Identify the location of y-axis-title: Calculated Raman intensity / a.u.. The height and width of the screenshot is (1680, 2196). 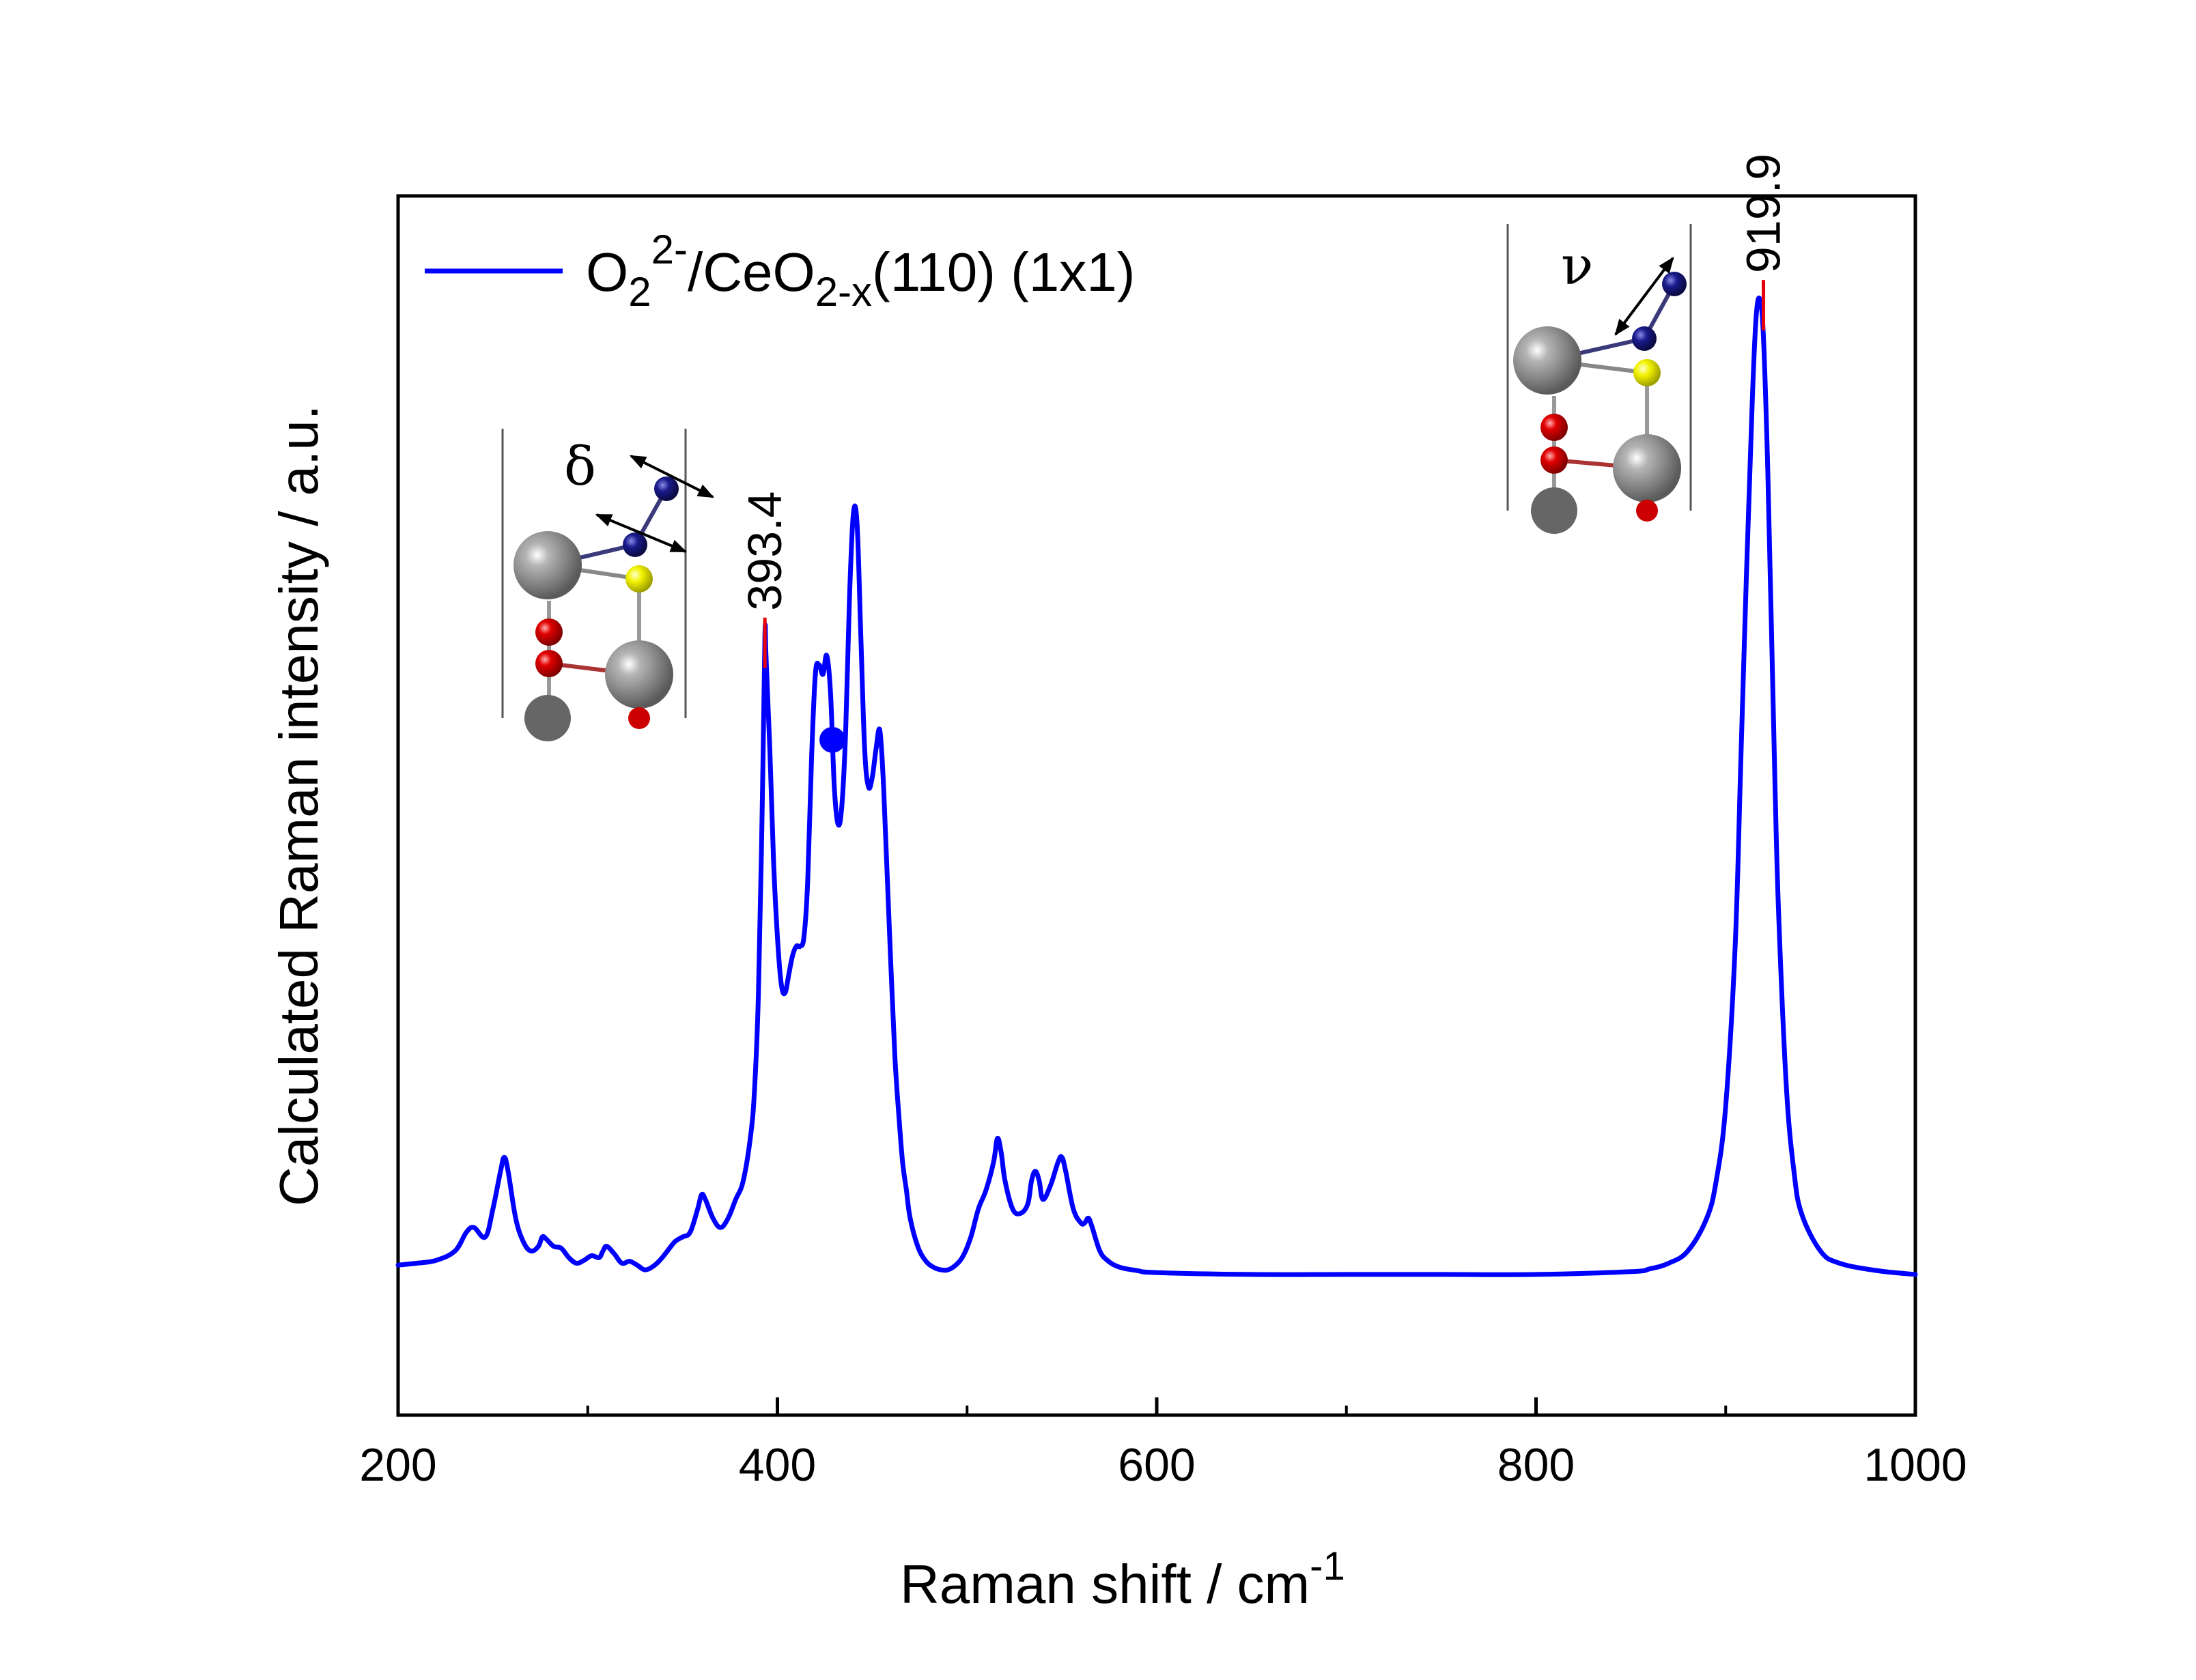
(298, 805).